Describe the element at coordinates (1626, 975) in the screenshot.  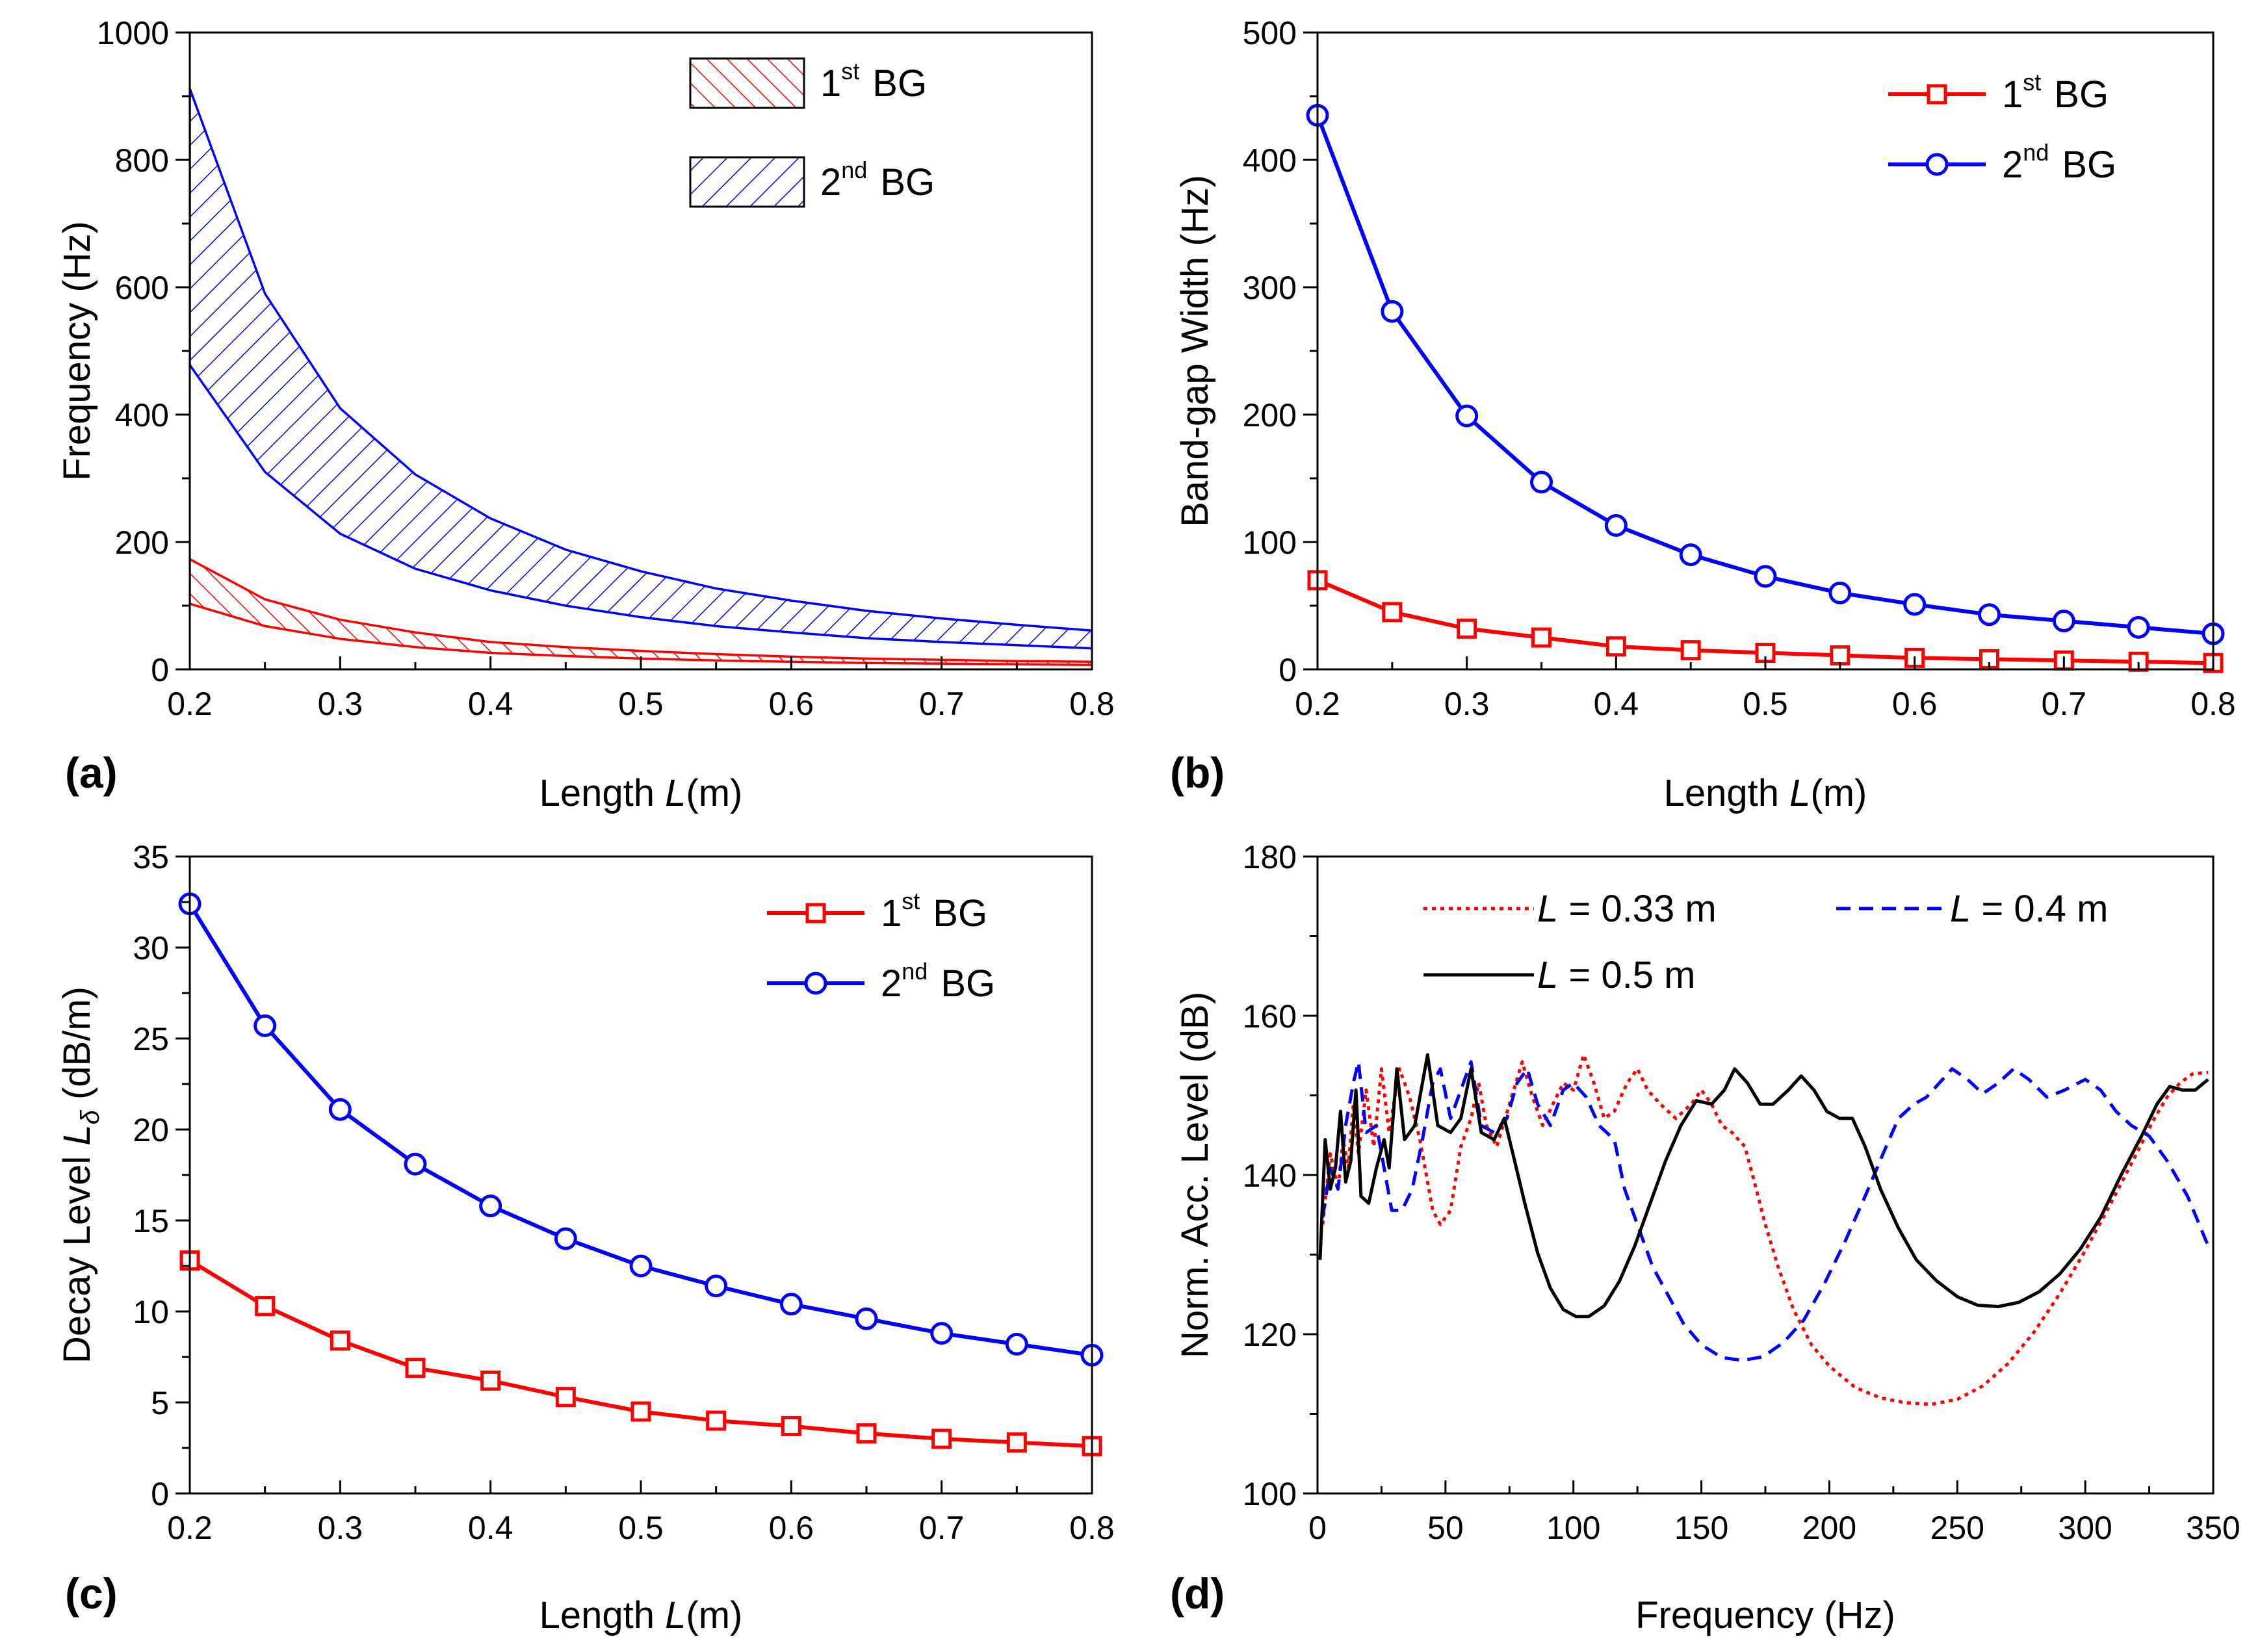
I see `legend-label-text: = 0.5 m` at that location.